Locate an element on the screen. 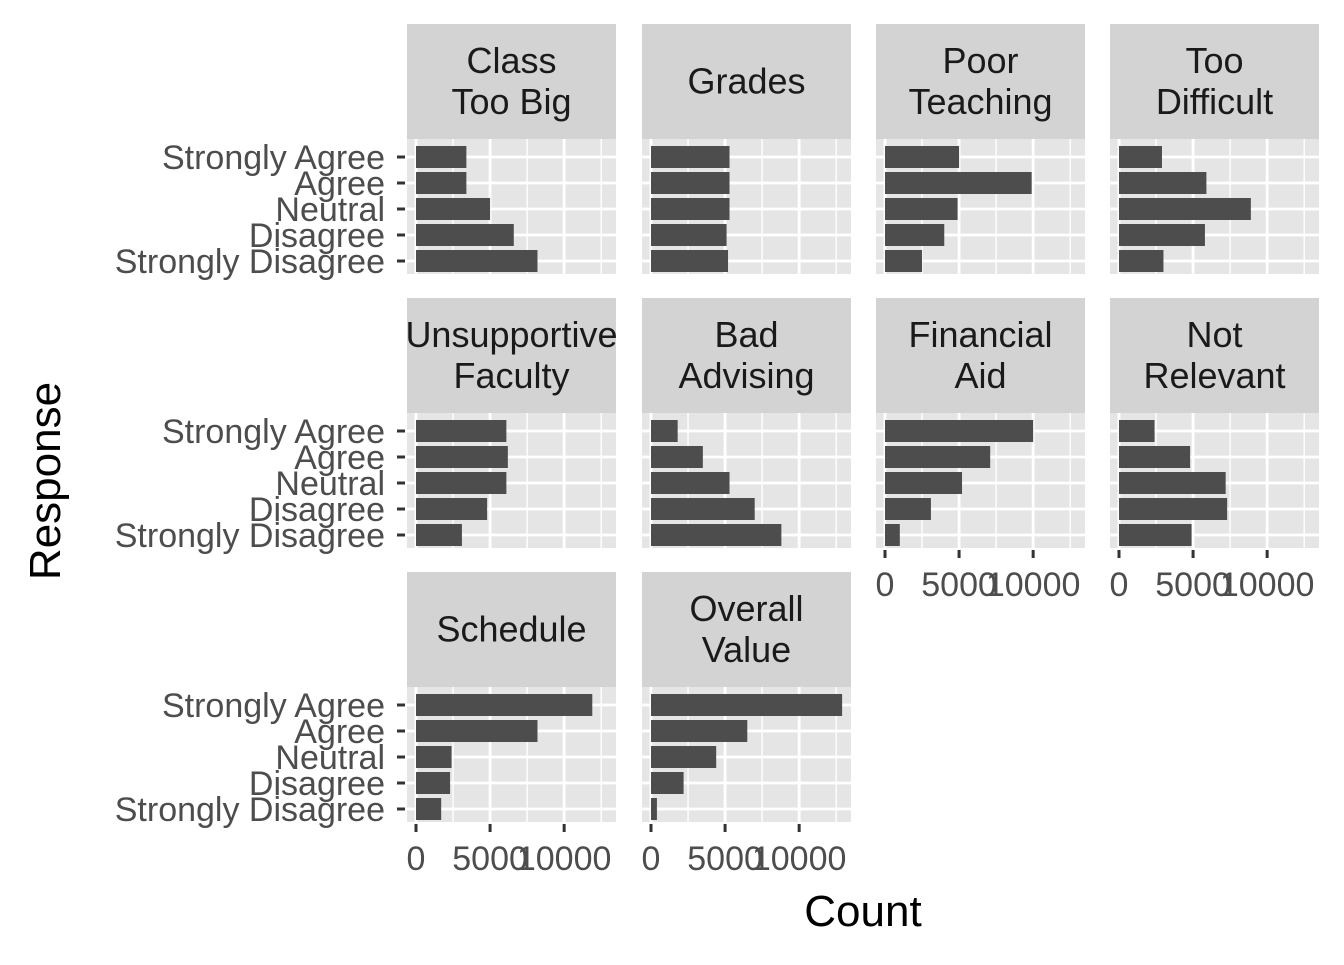  facet-strip-label: Value is located at coordinates (746, 649).